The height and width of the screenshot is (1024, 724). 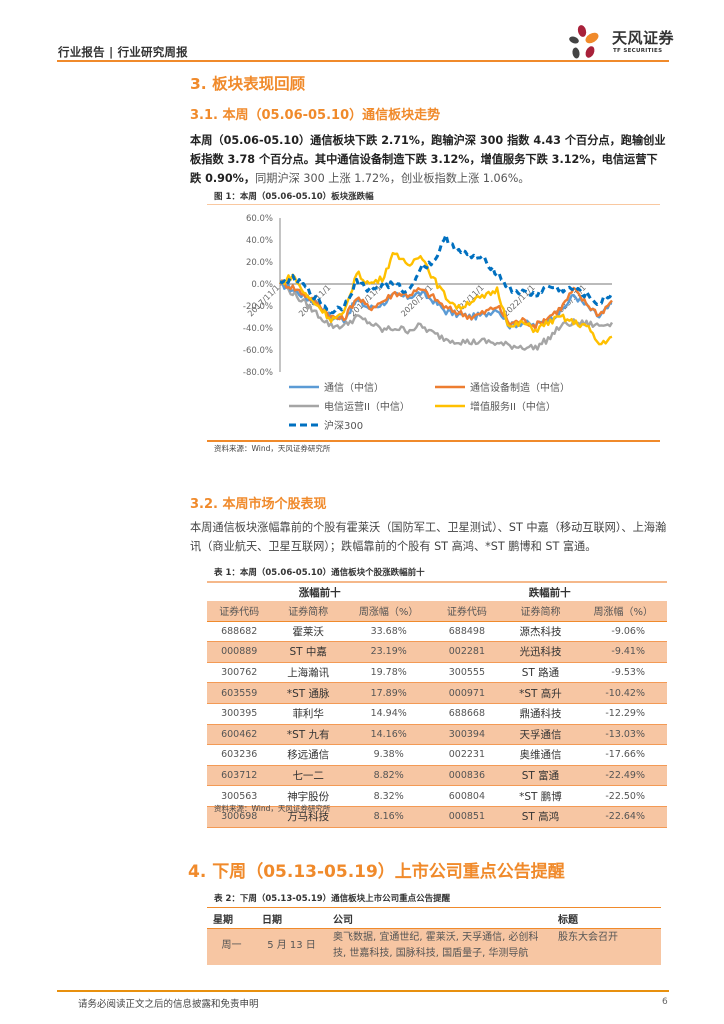 What do you see at coordinates (623, 714) in the screenshot?
I see `loser-change-cell: -12.29%` at bounding box center [623, 714].